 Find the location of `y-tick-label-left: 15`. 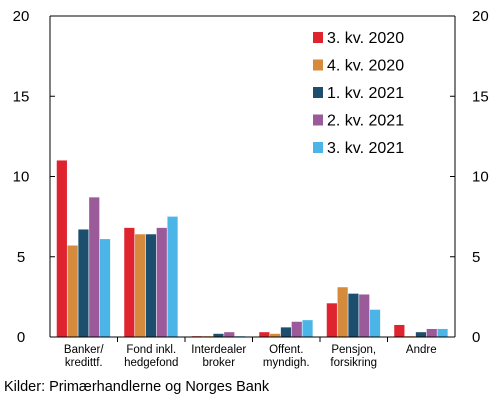

y-tick-label-left: 15 is located at coordinates (21, 96).